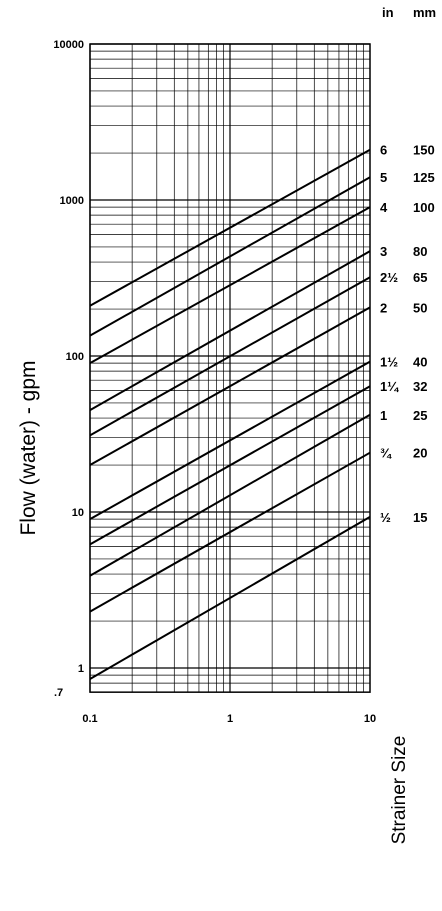 This screenshot has width=442, height=911. Describe the element at coordinates (420, 415) in the screenshot. I see `size-label-mm: 25` at that location.